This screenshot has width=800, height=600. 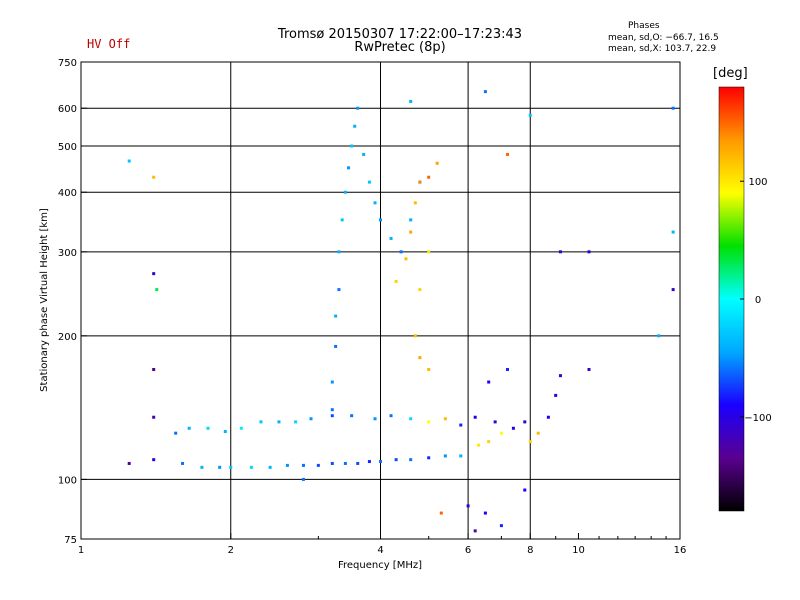 What do you see at coordinates (67, 147) in the screenshot?
I see `y-tick-label: 500` at bounding box center [67, 147].